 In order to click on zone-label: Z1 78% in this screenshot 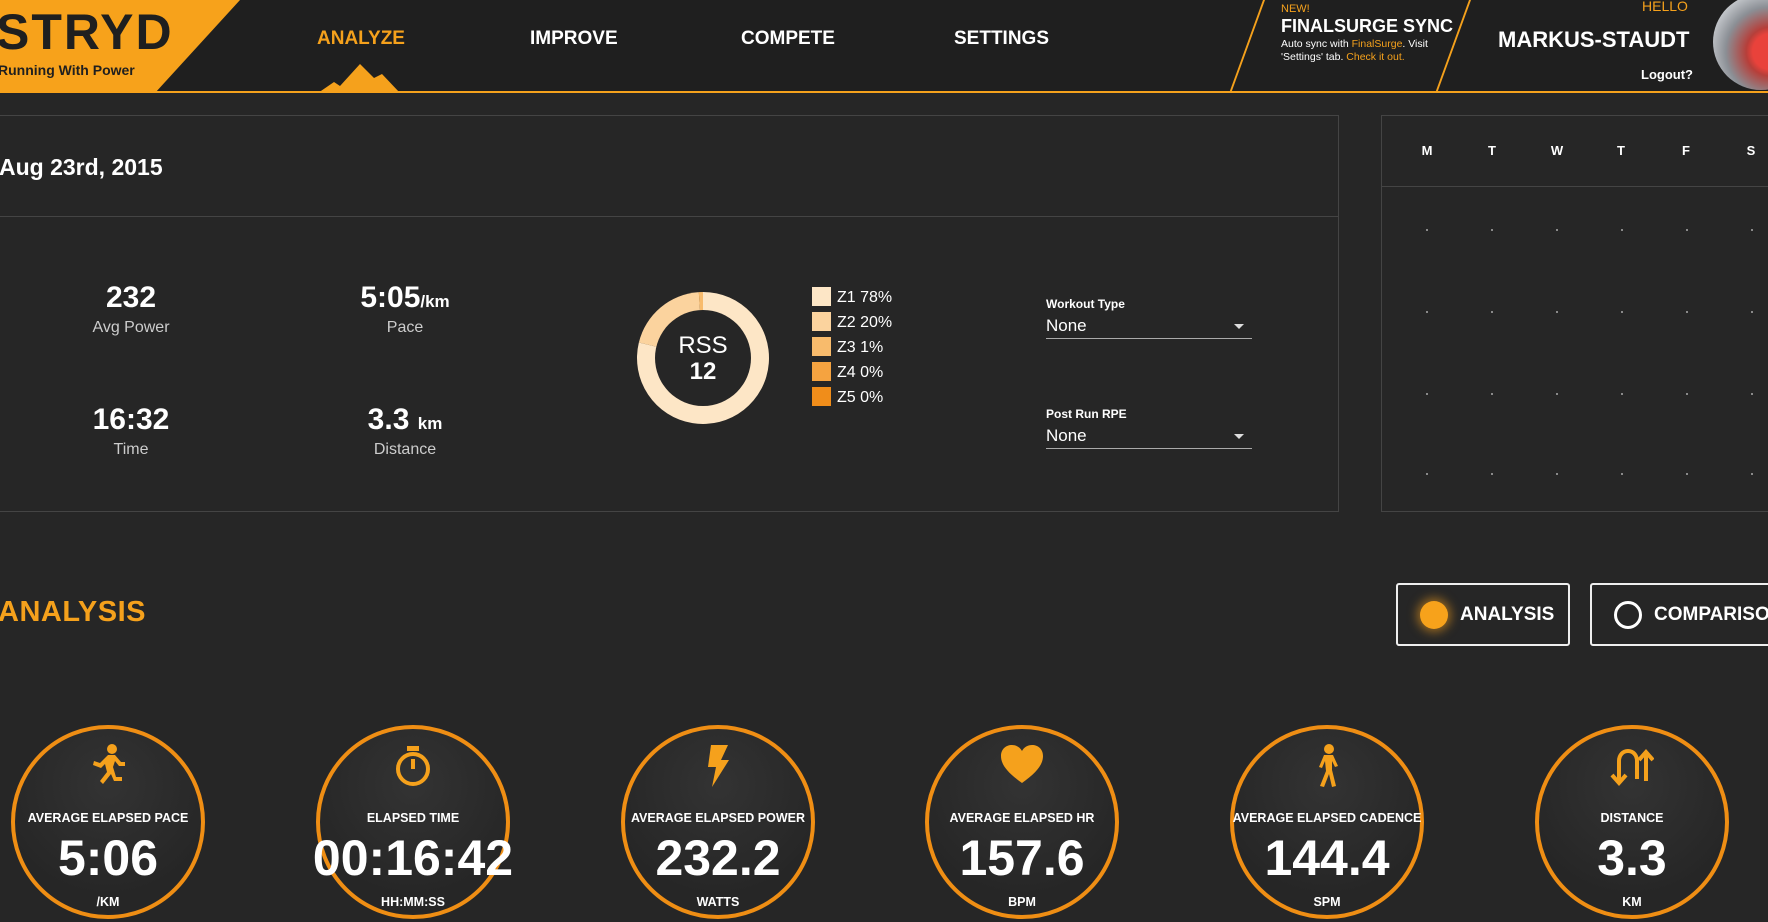, I will do `click(865, 297)`.